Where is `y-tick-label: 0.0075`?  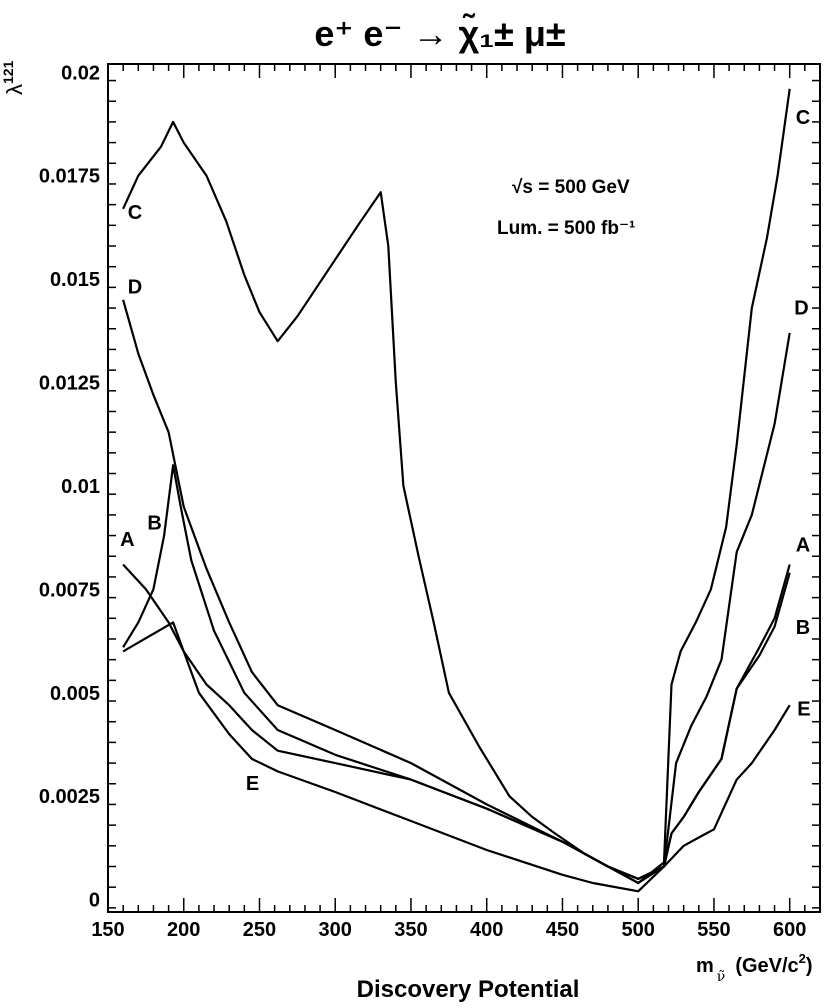 y-tick-label: 0.0075 is located at coordinates (69, 590).